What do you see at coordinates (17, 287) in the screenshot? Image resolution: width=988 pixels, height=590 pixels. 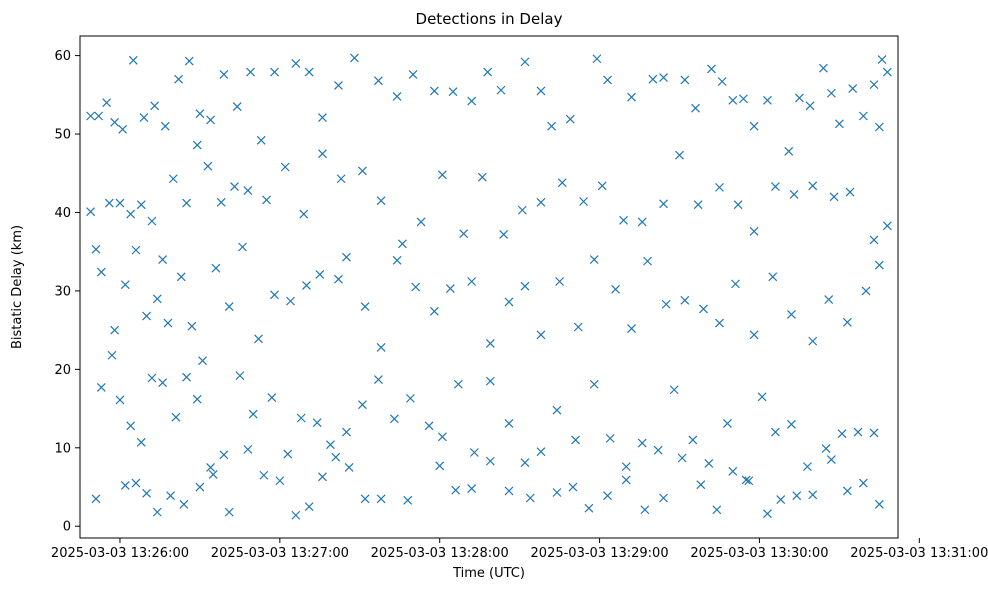 I see `y-axis-label: Bistatic Delay (km)` at bounding box center [17, 287].